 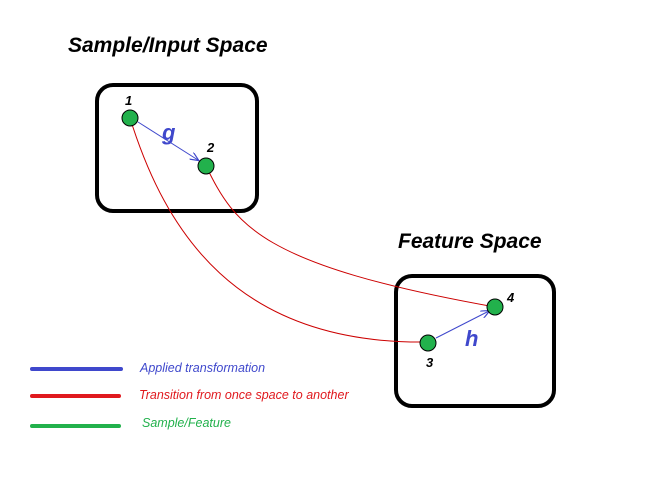 What do you see at coordinates (470, 241) in the screenshot?
I see `feature-space-title: Feature Space` at bounding box center [470, 241].